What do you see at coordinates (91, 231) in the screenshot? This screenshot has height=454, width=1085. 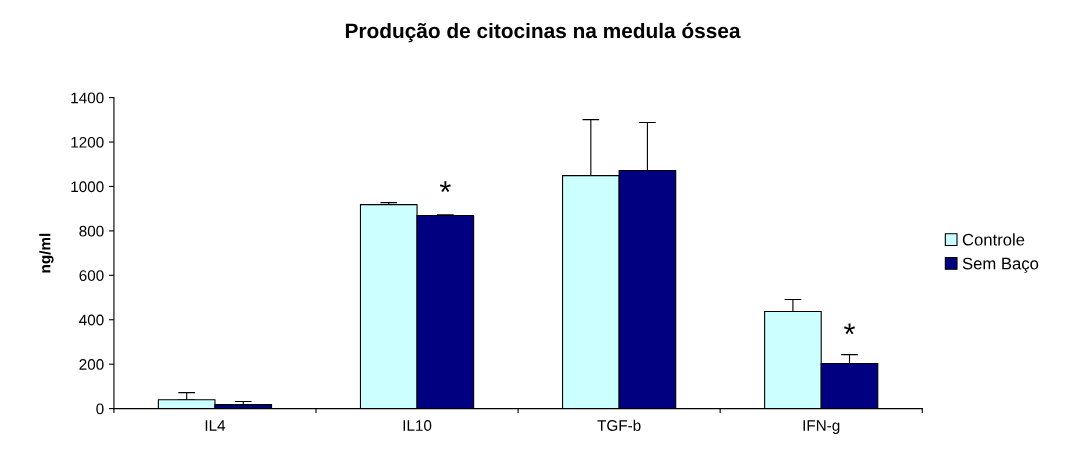 I see `y-tick-label: 800` at bounding box center [91, 231].